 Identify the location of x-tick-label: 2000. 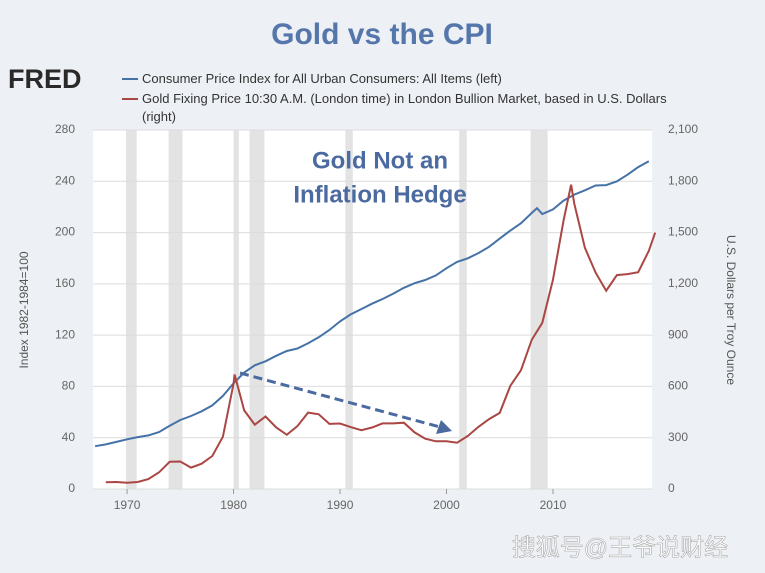
(446, 505).